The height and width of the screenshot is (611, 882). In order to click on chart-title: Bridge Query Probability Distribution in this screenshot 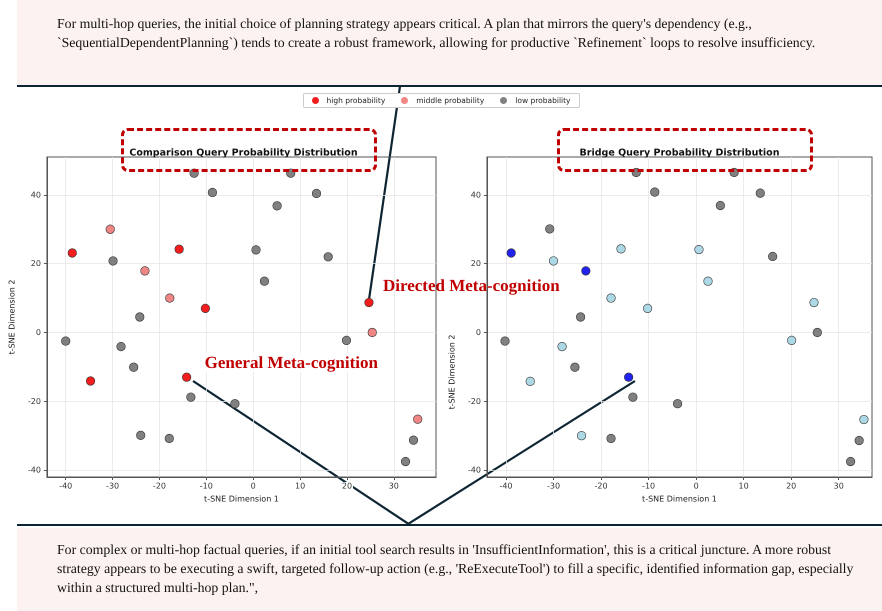, I will do `click(680, 153)`.